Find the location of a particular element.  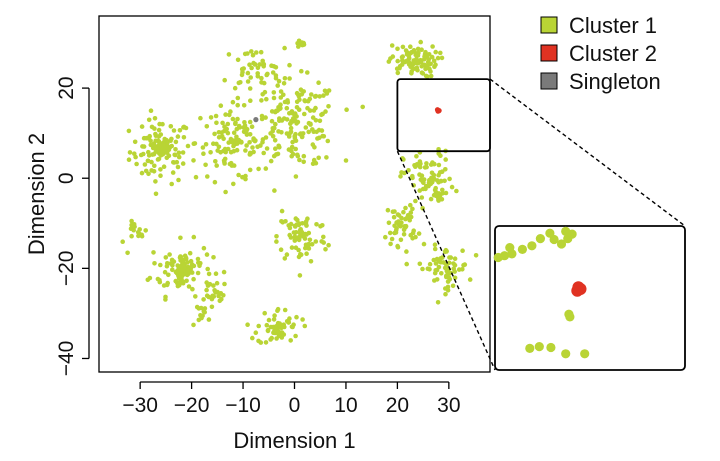

x-tick-label: −30 is located at coordinates (140, 405).